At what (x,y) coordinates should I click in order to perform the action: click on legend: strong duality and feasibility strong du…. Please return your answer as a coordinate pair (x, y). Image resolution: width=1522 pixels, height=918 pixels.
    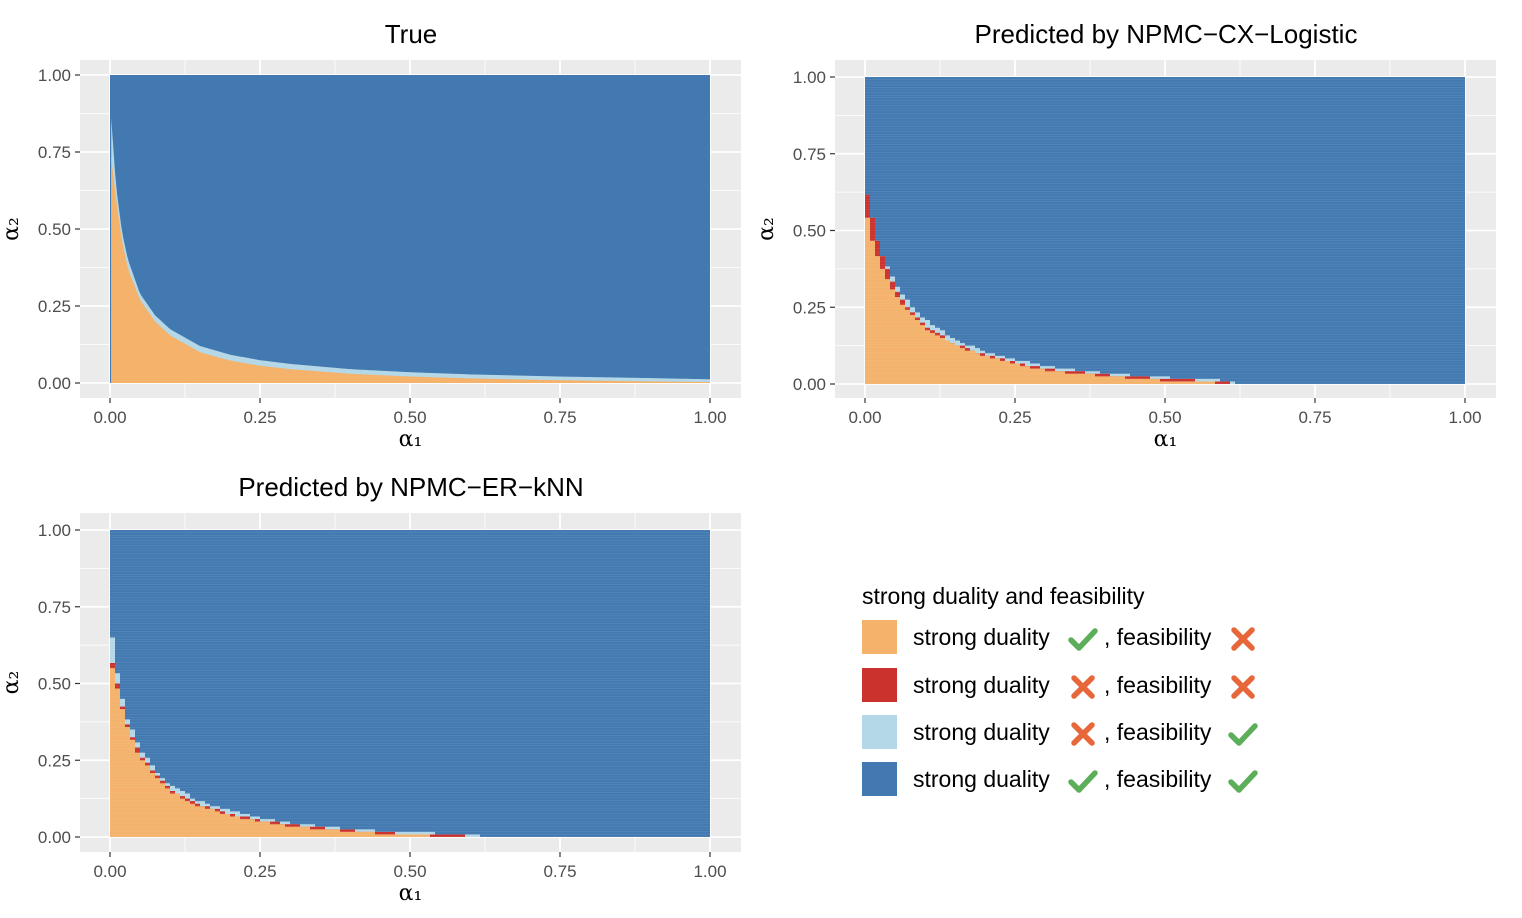
    Looking at the image, I should click on (1060, 689).